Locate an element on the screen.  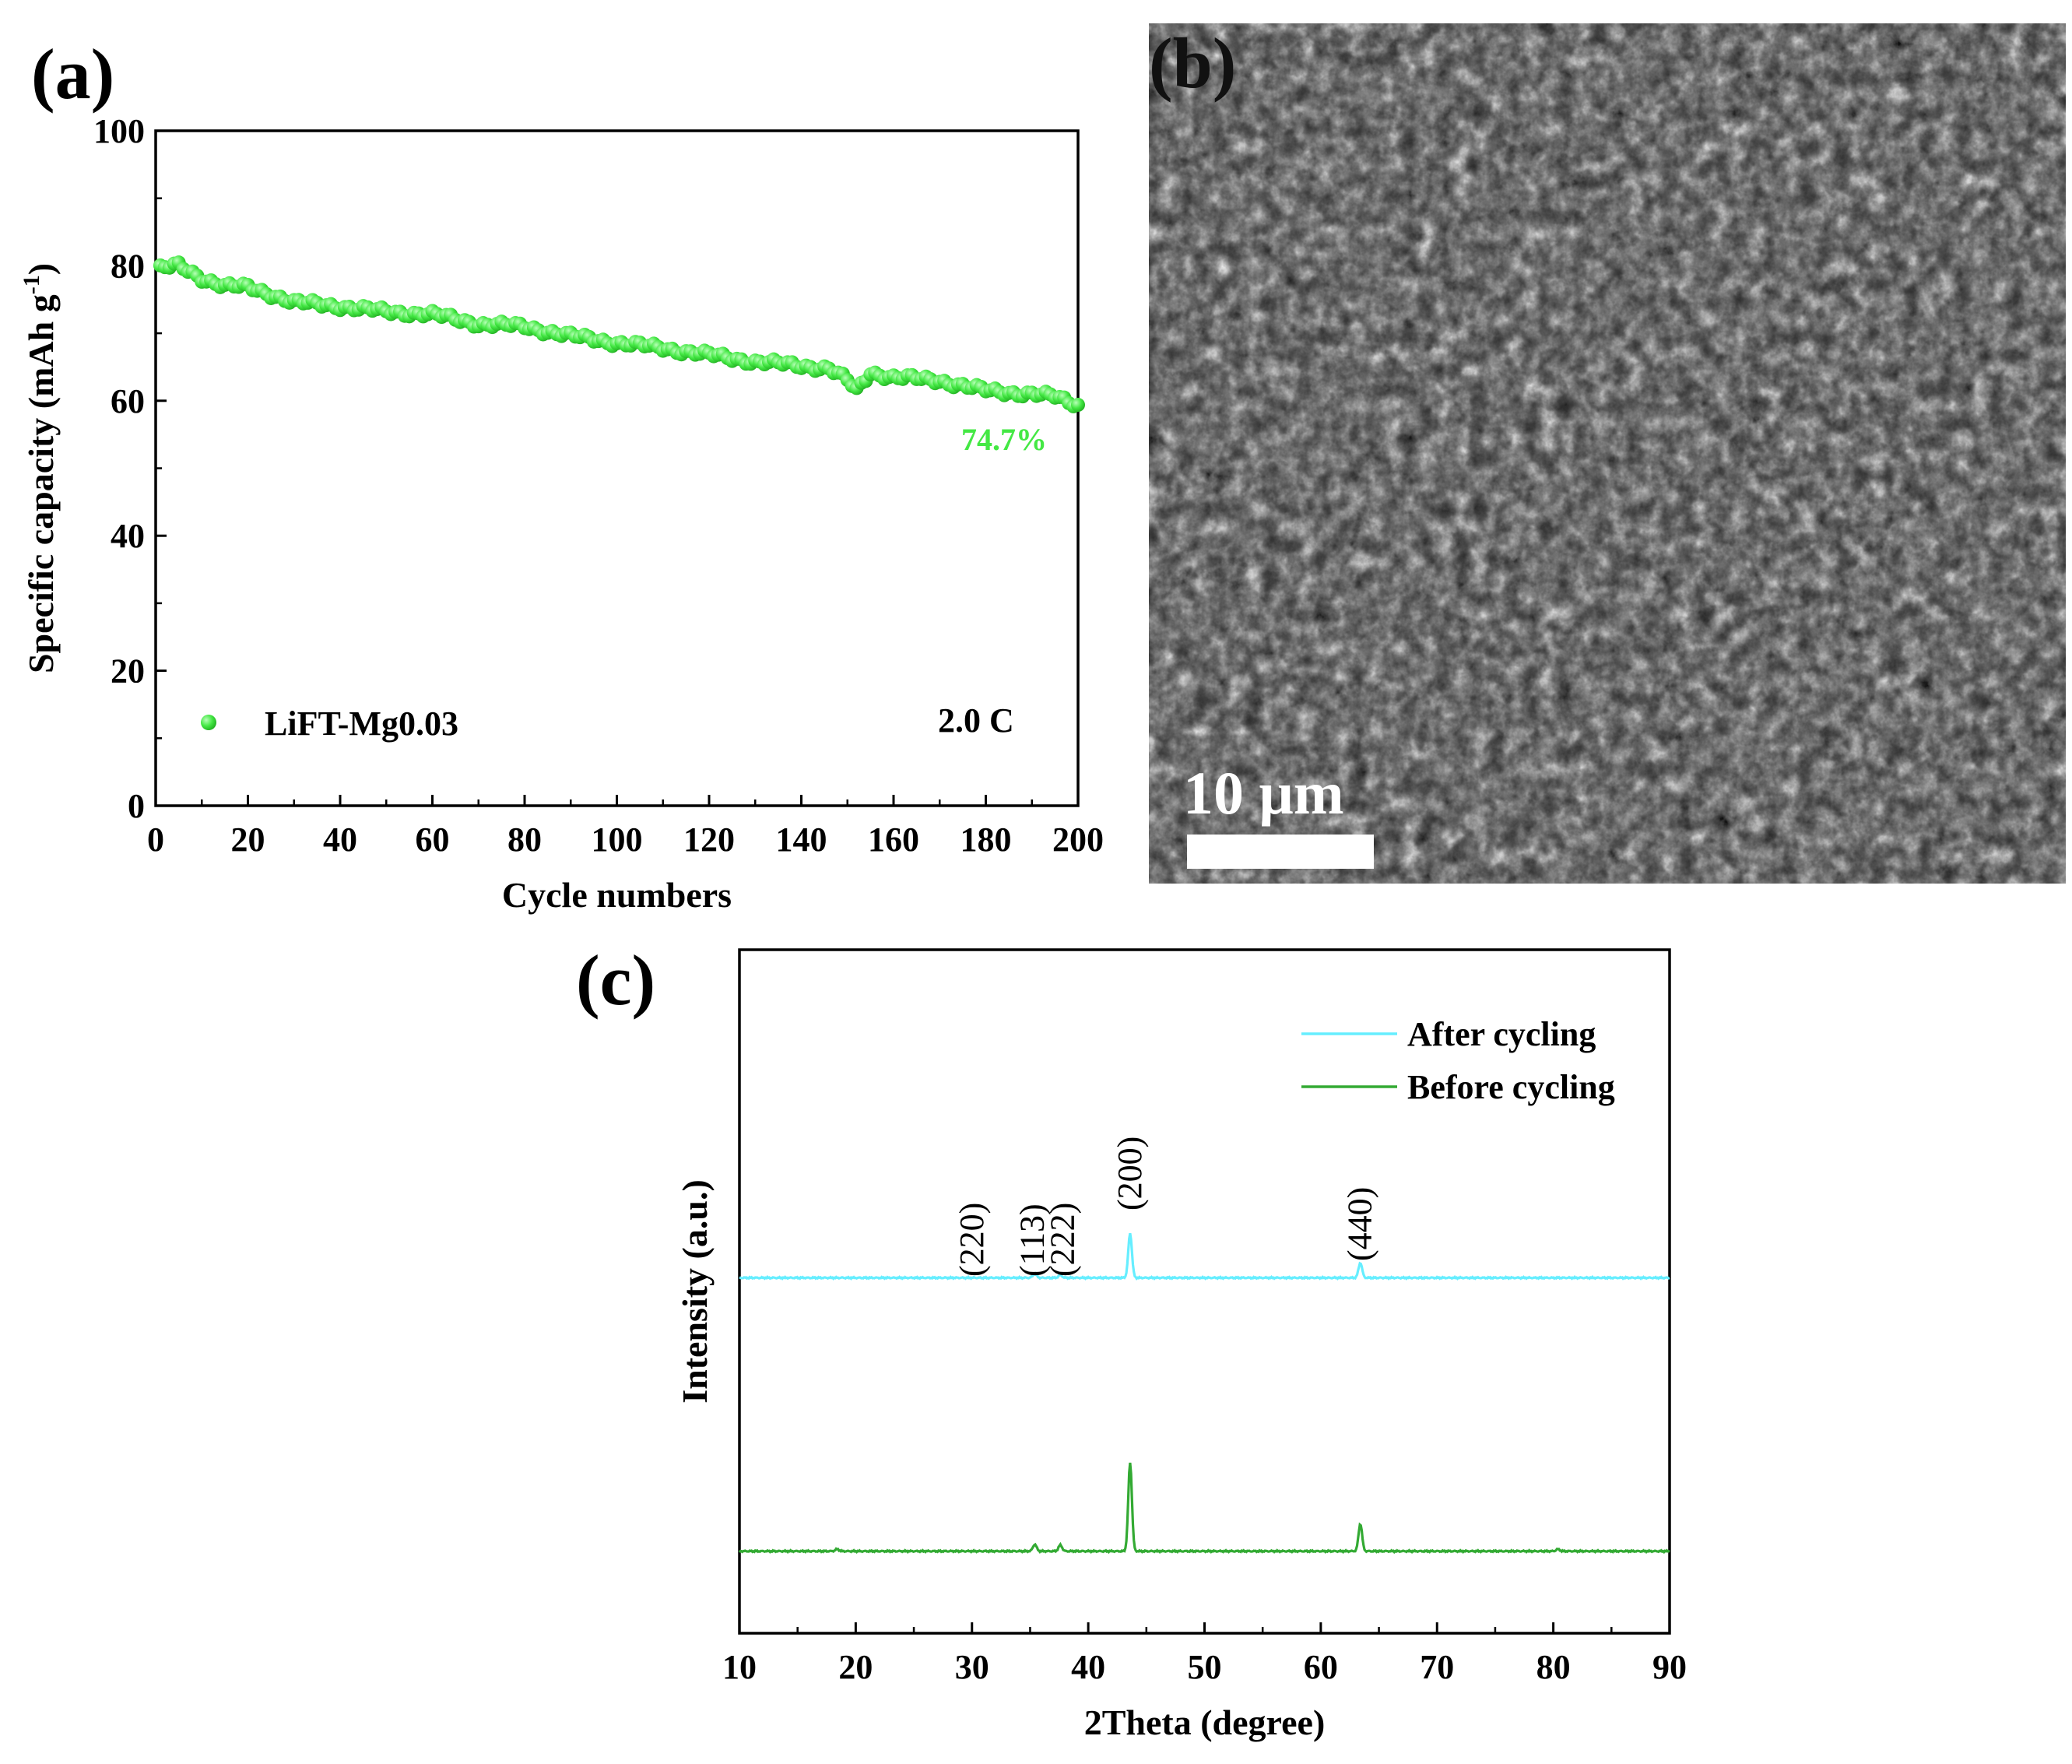
xrd-x-ticks: 10 20 30 40 50 60 70 80 90 is located at coordinates (1204, 1654).